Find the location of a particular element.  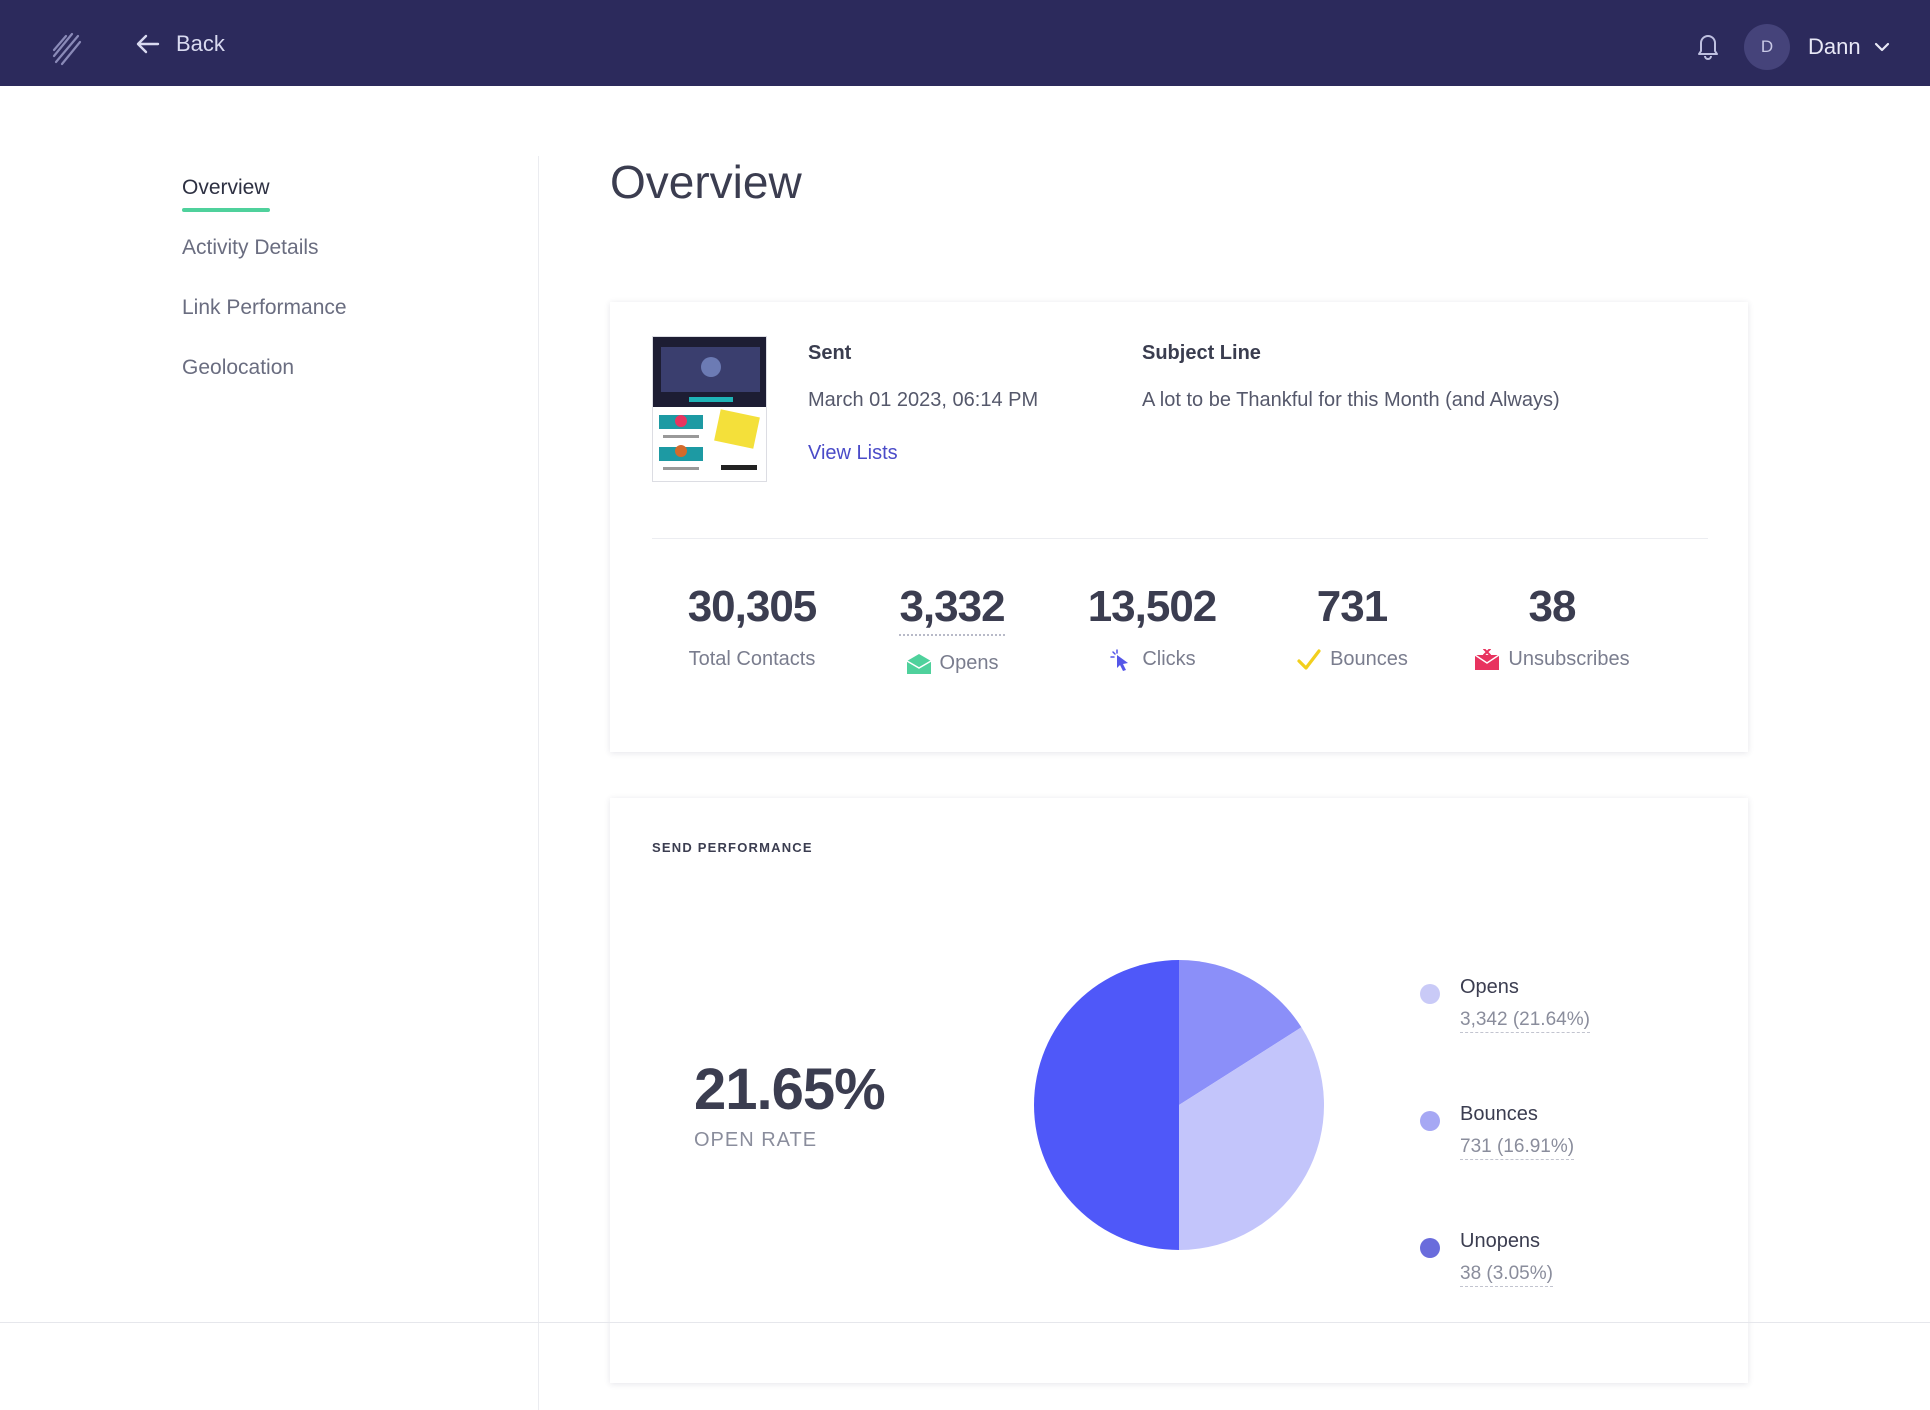

legend-name: Bounces is located at coordinates (1499, 1114).